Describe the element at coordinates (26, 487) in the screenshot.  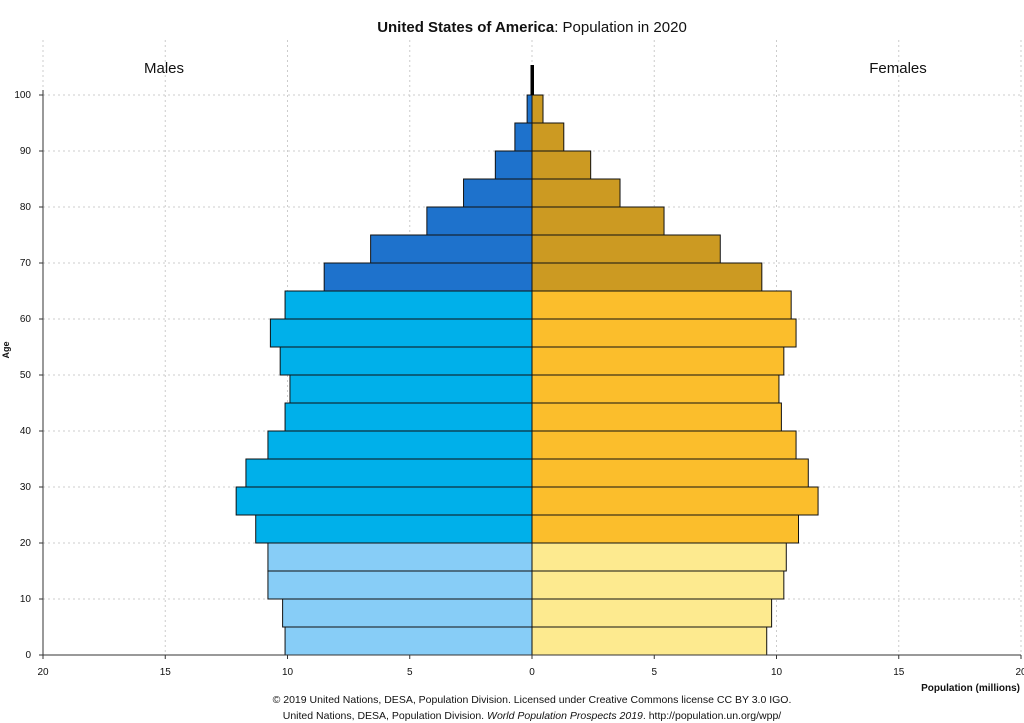
I see `y-tick-label: 30` at that location.